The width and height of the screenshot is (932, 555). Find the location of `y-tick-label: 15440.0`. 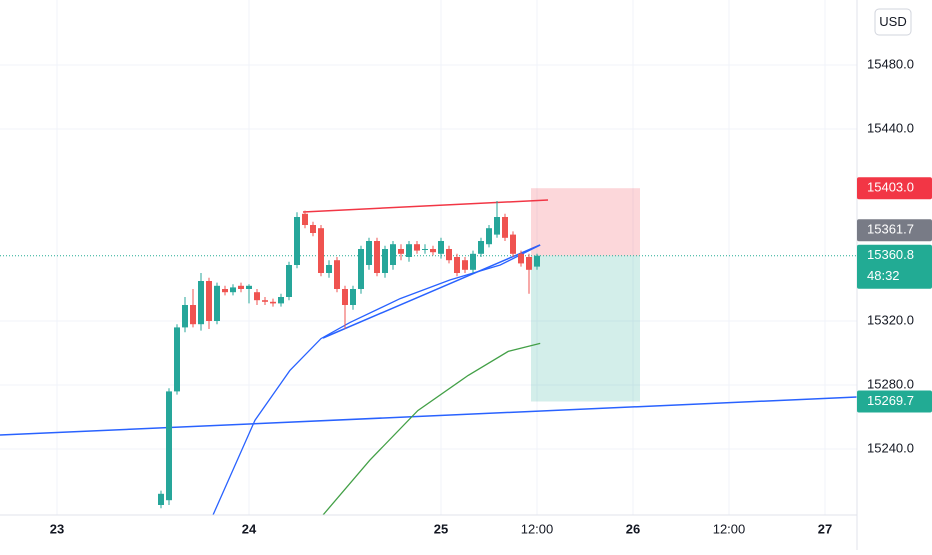

y-tick-label: 15440.0 is located at coordinates (890, 127).